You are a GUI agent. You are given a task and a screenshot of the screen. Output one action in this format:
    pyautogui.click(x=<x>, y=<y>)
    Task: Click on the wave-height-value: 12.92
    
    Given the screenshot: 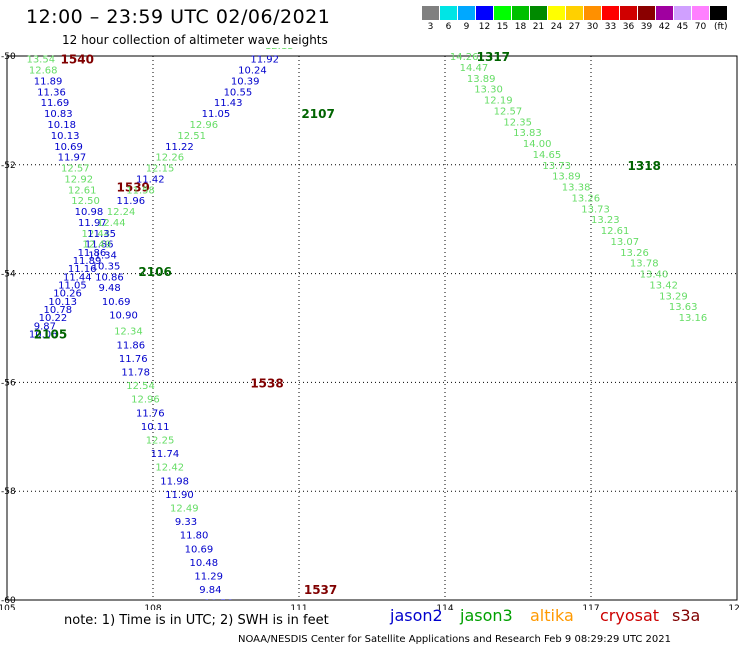 What is the action you would take?
    pyautogui.click(x=78, y=179)
    